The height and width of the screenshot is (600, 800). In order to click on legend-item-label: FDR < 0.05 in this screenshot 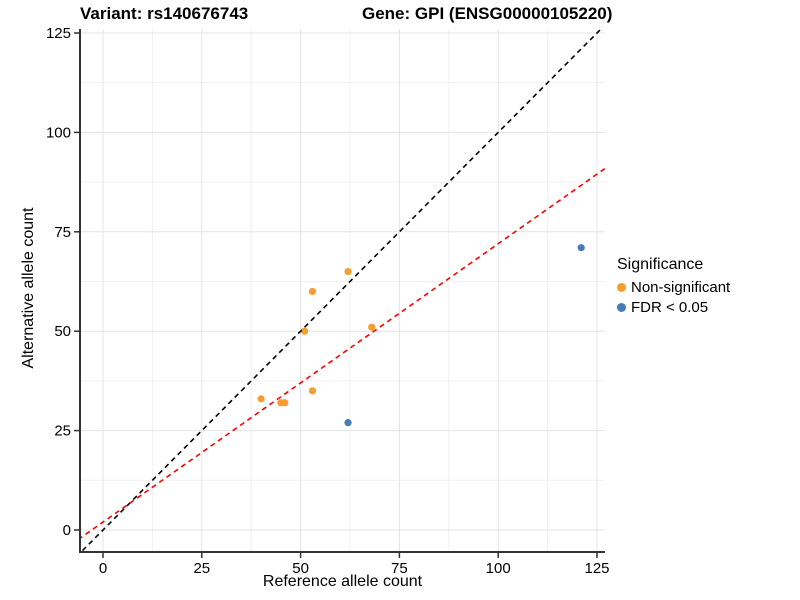, I will do `click(670, 307)`.